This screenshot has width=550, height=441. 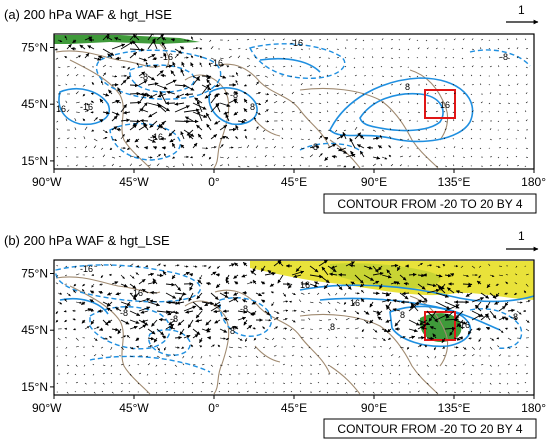 What do you see at coordinates (34, 330) in the screenshot?
I see `y-tick-label: 45°N` at bounding box center [34, 330].